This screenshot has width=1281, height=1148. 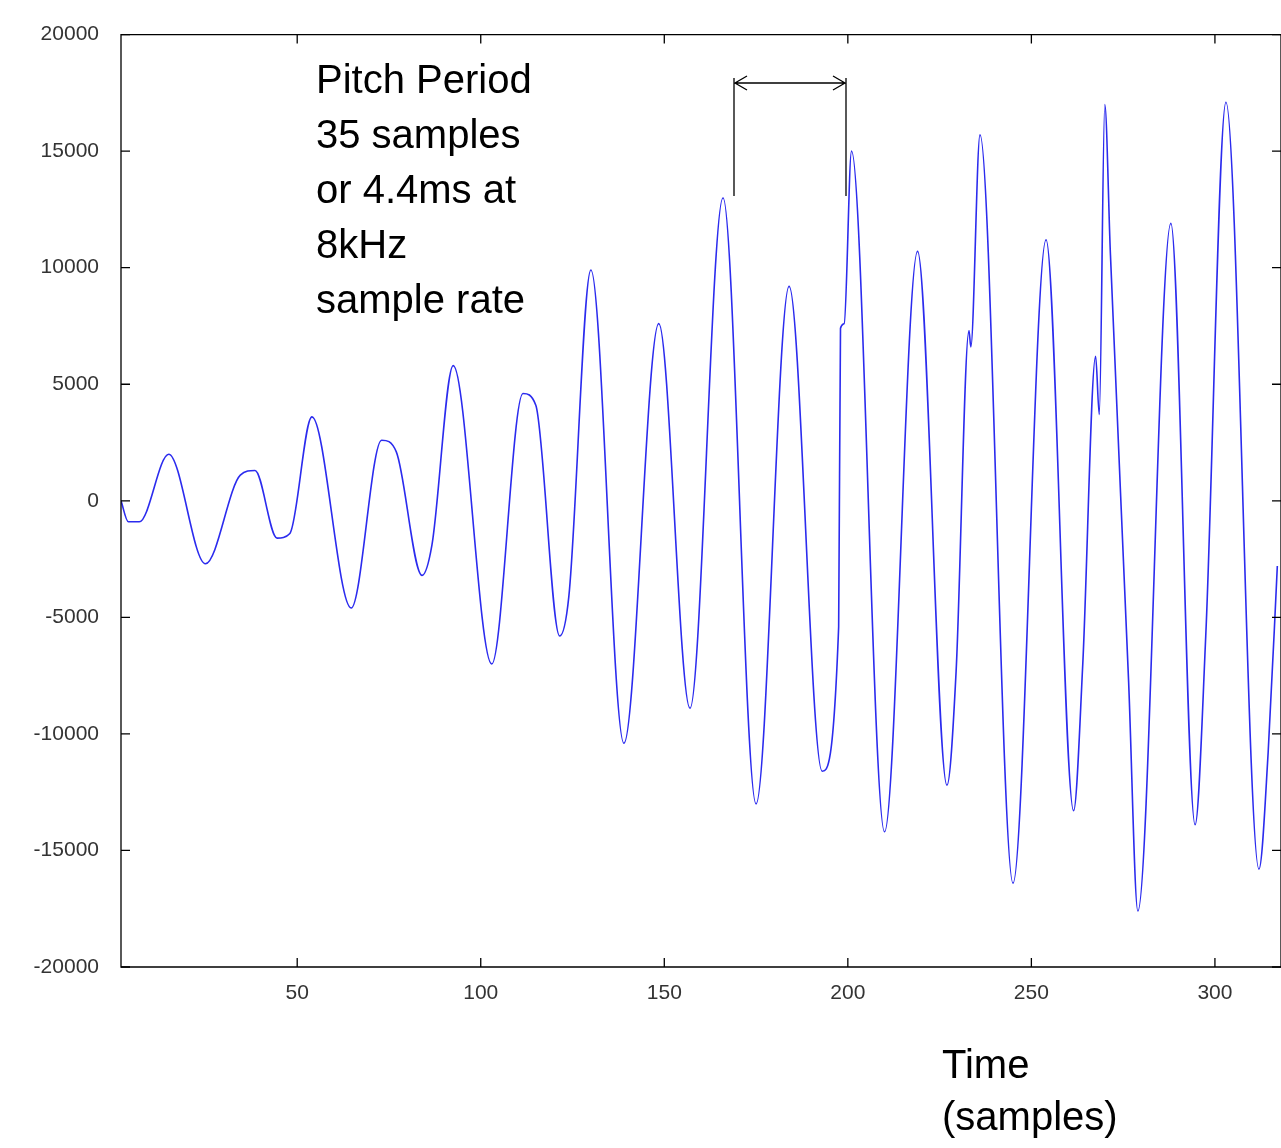 I want to click on x-tick-label: 100, so click(x=481, y=992).